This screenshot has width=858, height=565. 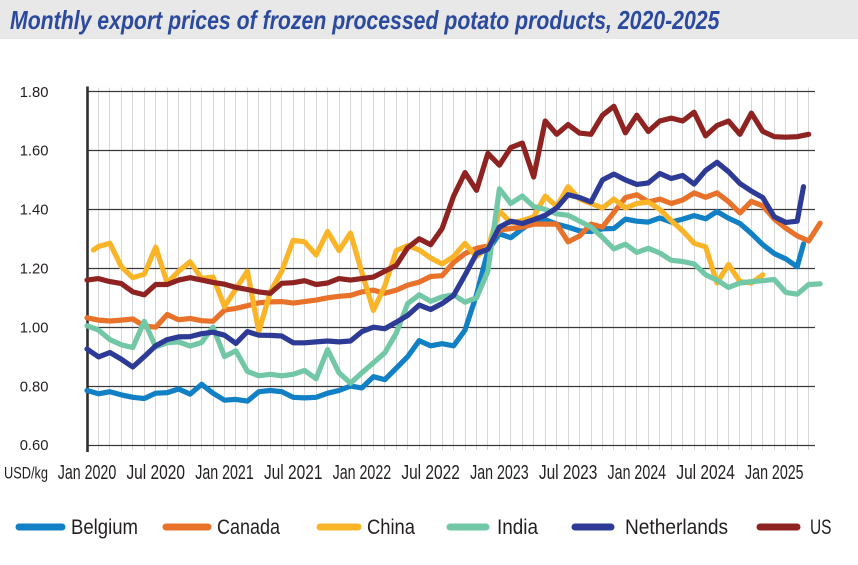 I want to click on svg-text: Canada, so click(x=248, y=527).